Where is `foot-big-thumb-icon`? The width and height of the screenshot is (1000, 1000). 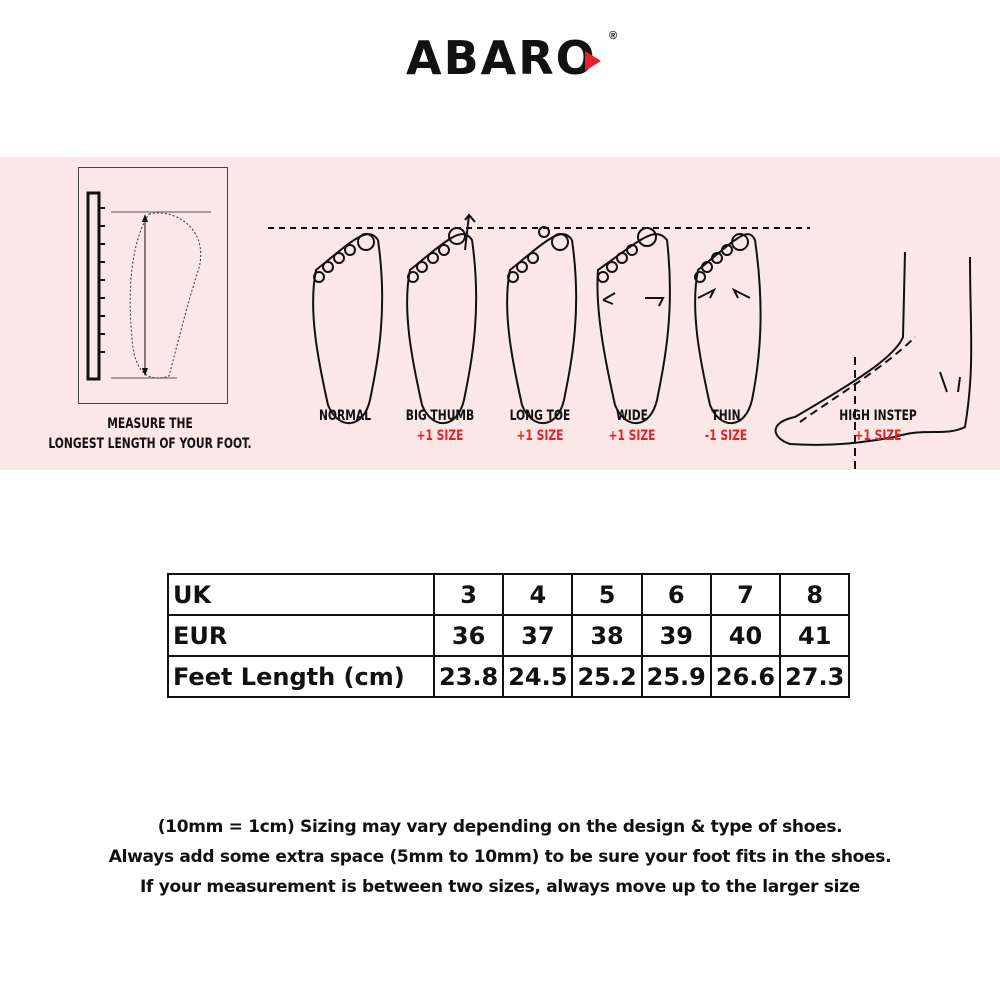 foot-big-thumb-icon is located at coordinates (442, 319).